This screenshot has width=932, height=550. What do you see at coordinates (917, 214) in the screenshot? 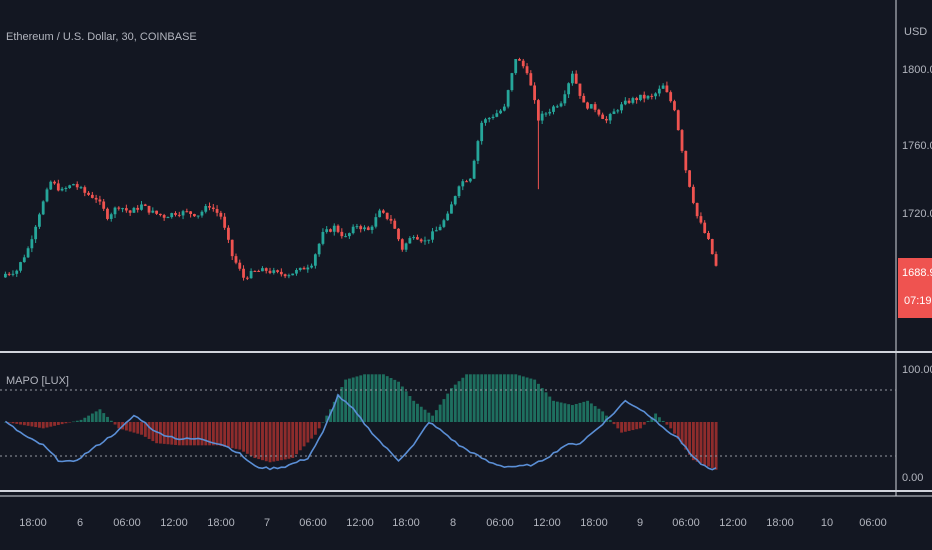
I see `price-tick-1720: 1720.00` at bounding box center [917, 214].